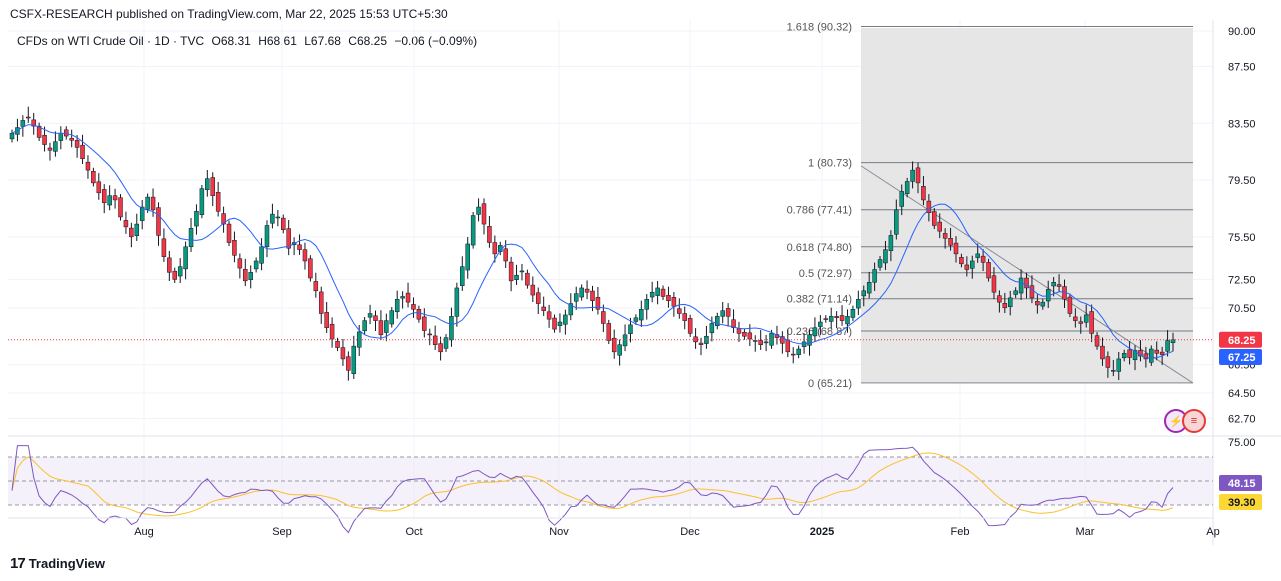 This screenshot has width=1281, height=581. I want to click on price-tick: 70.50, so click(1242, 309).